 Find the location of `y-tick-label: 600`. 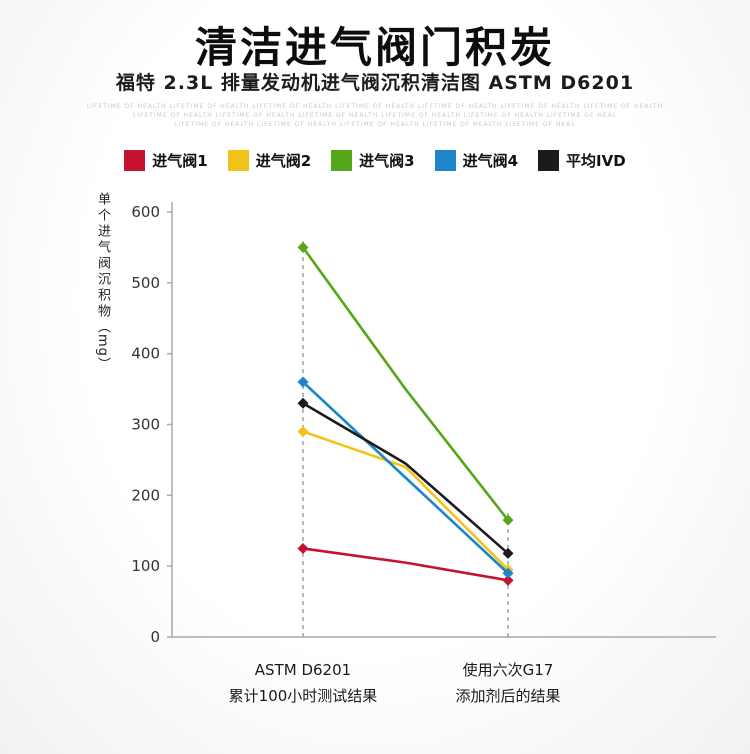

y-tick-label: 600 is located at coordinates (145, 212).